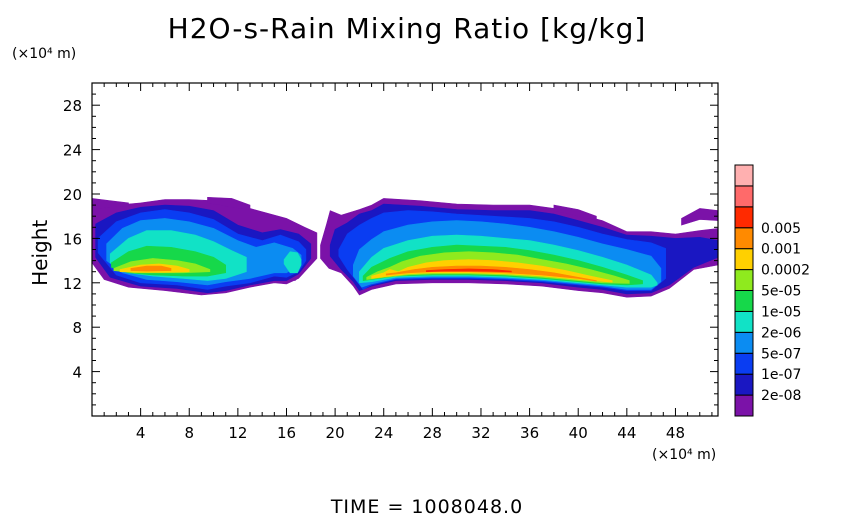 The height and width of the screenshot is (519, 854). What do you see at coordinates (626, 433) in the screenshot?
I see `x-tick-label: 44` at bounding box center [626, 433].